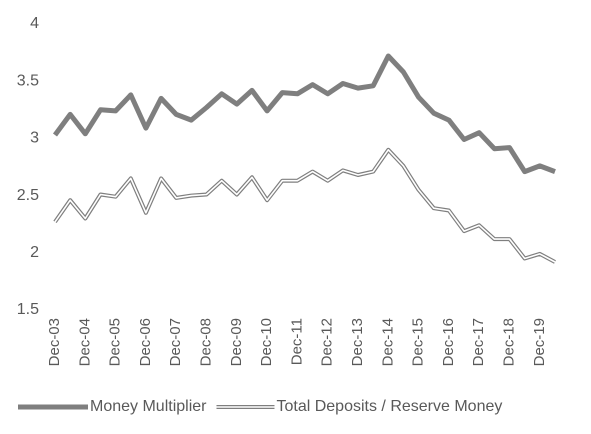 Image resolution: width=591 pixels, height=434 pixels. I want to click on y-tick-label: 2, so click(34, 252).